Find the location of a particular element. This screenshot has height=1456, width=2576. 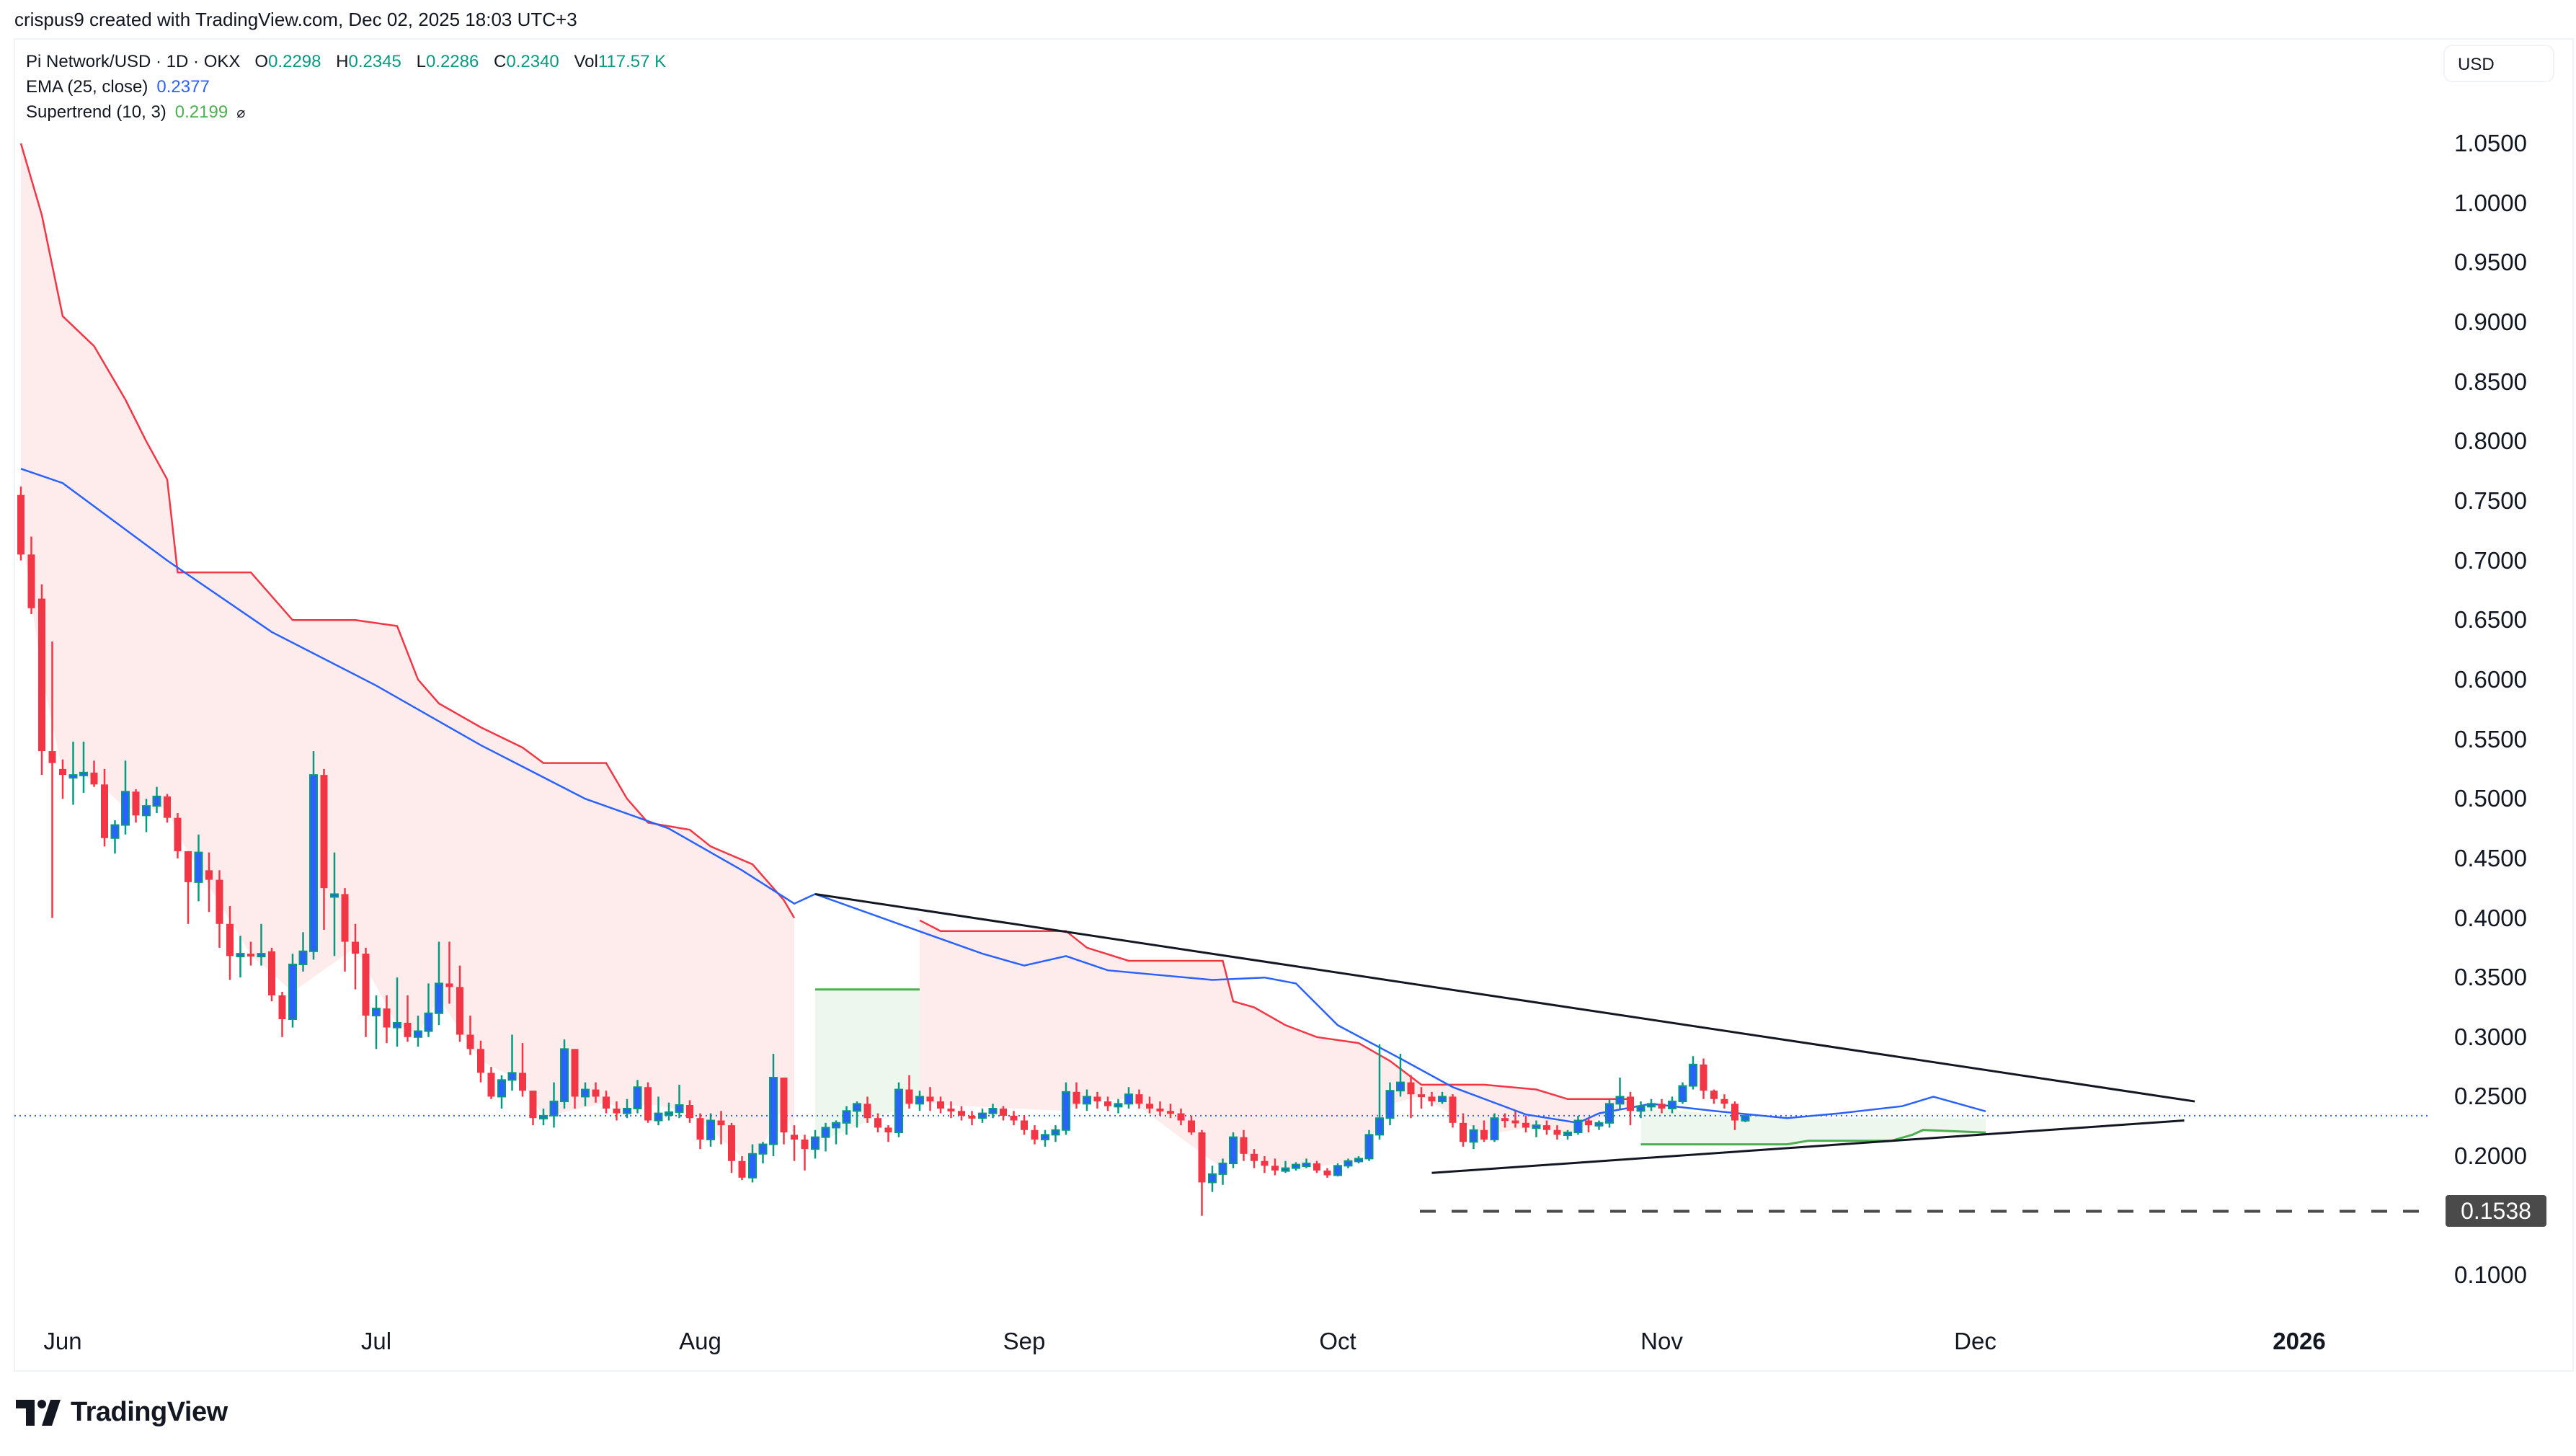

price-axis-label: 0.4500 is located at coordinates (2490, 857).